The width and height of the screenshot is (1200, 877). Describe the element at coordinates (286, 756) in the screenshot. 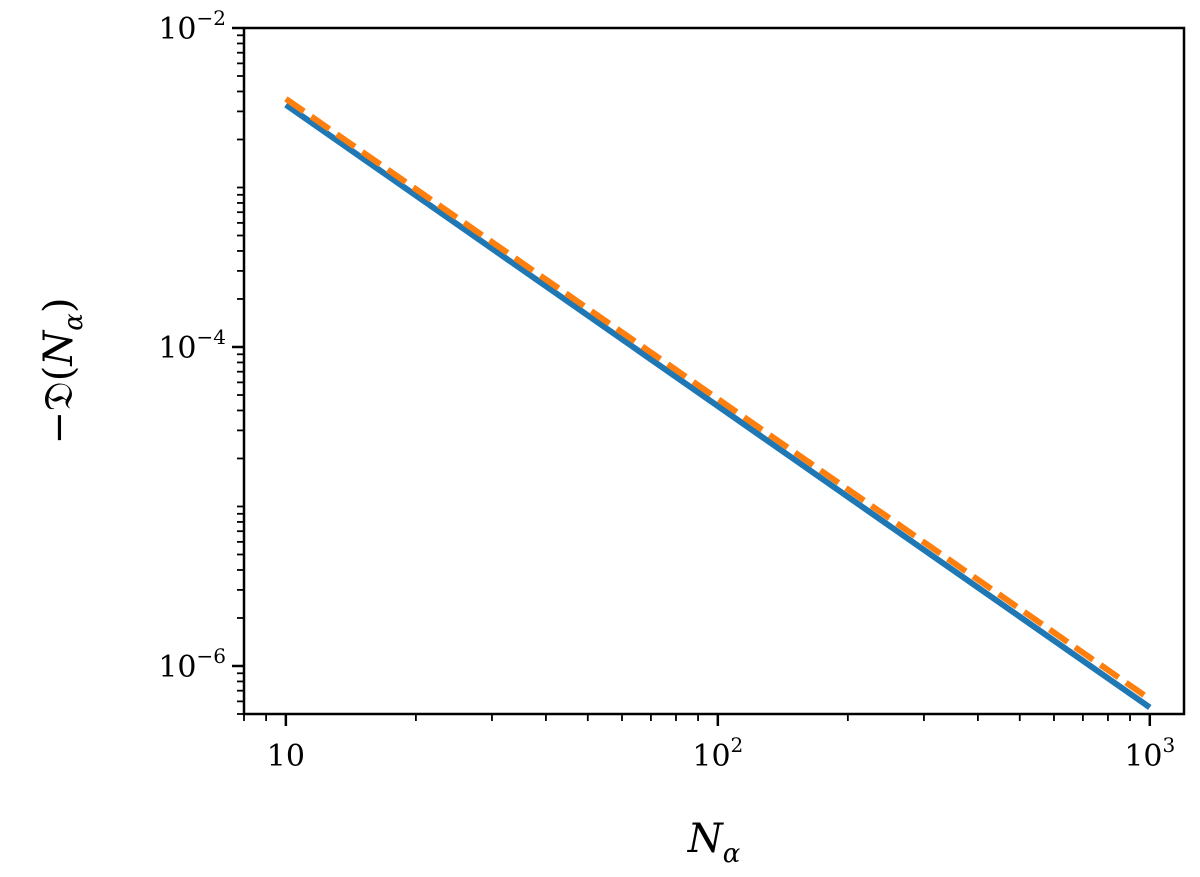

I see `x-tick-label: 10` at that location.